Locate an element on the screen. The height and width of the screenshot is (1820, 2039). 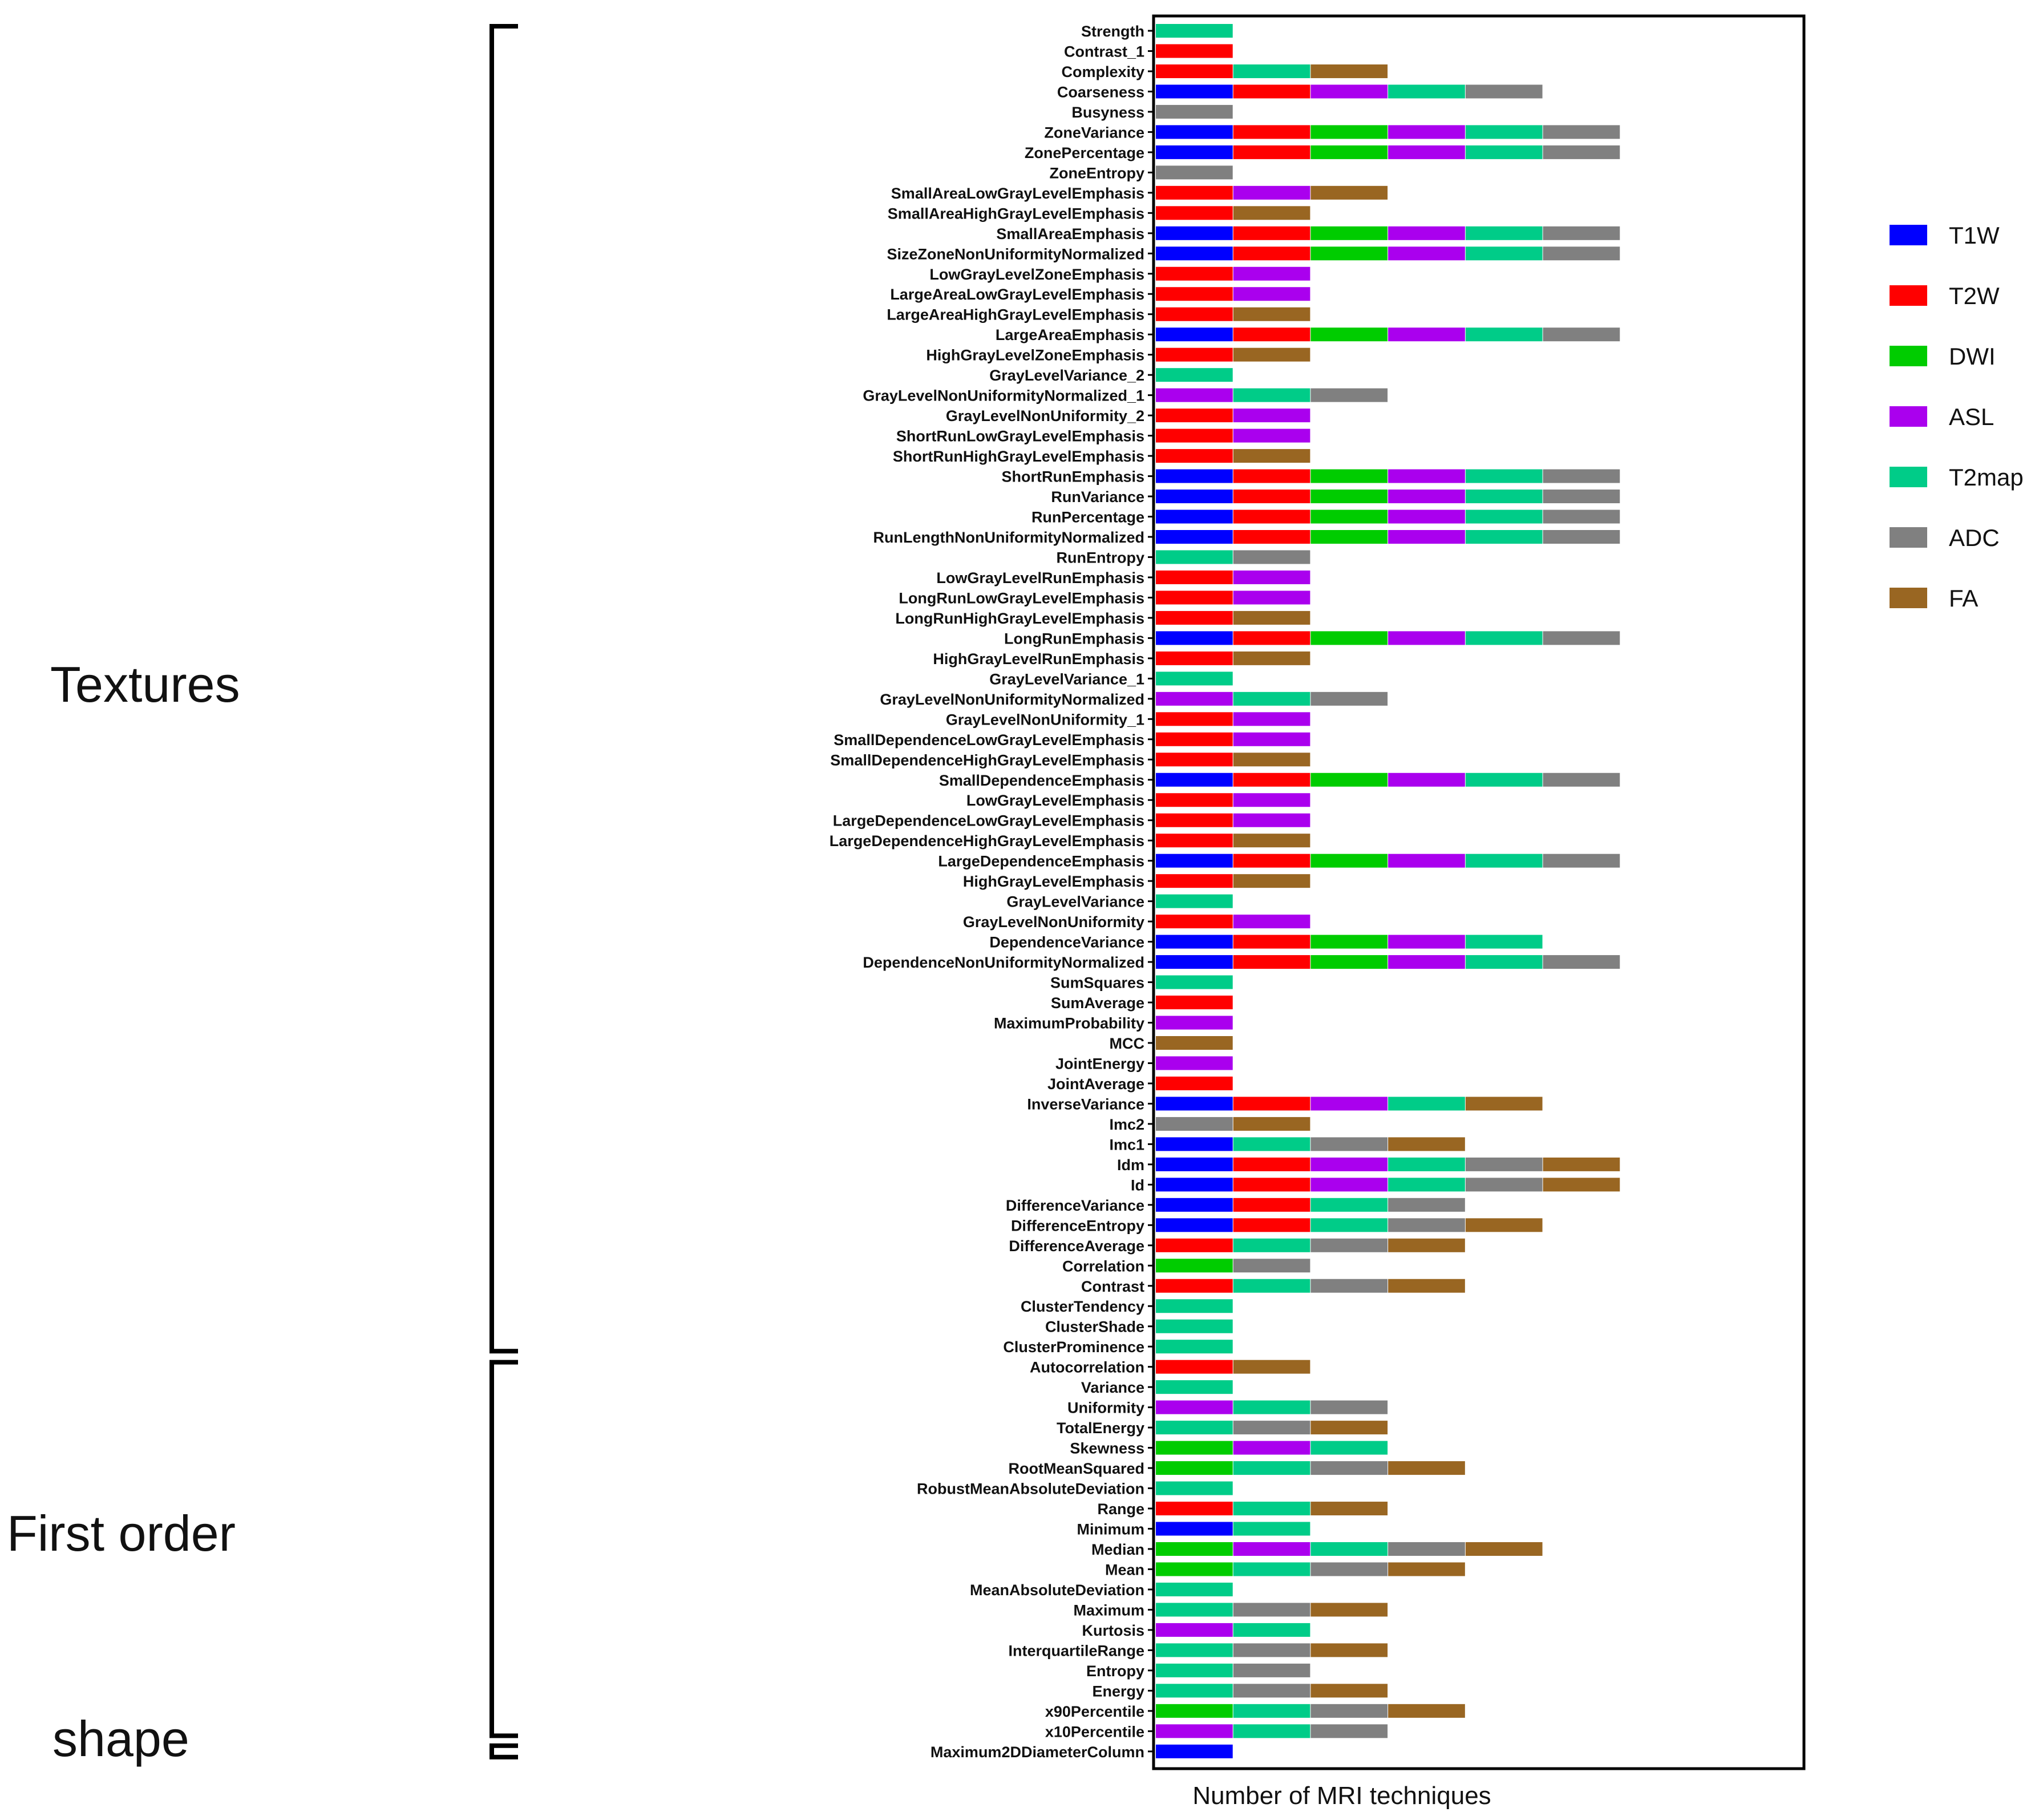
feature-label: Maximum is located at coordinates (1108, 1610).